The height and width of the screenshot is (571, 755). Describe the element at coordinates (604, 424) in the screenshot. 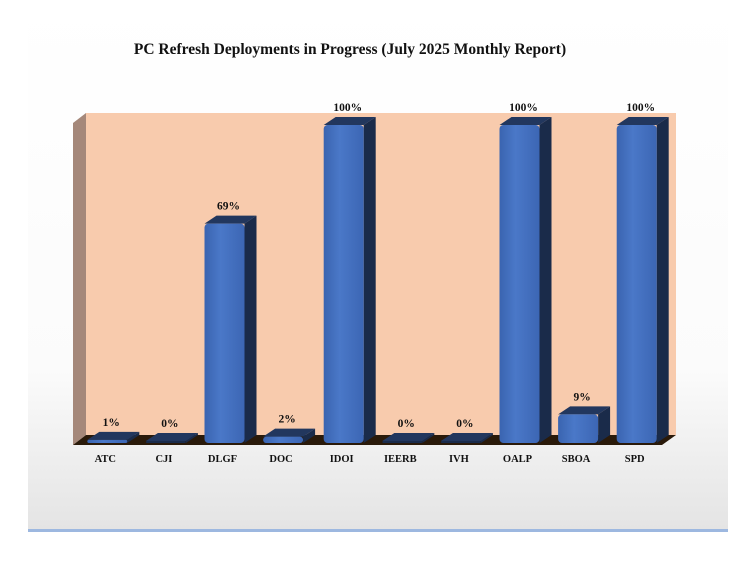

I see `bar-side-SBOA` at that location.